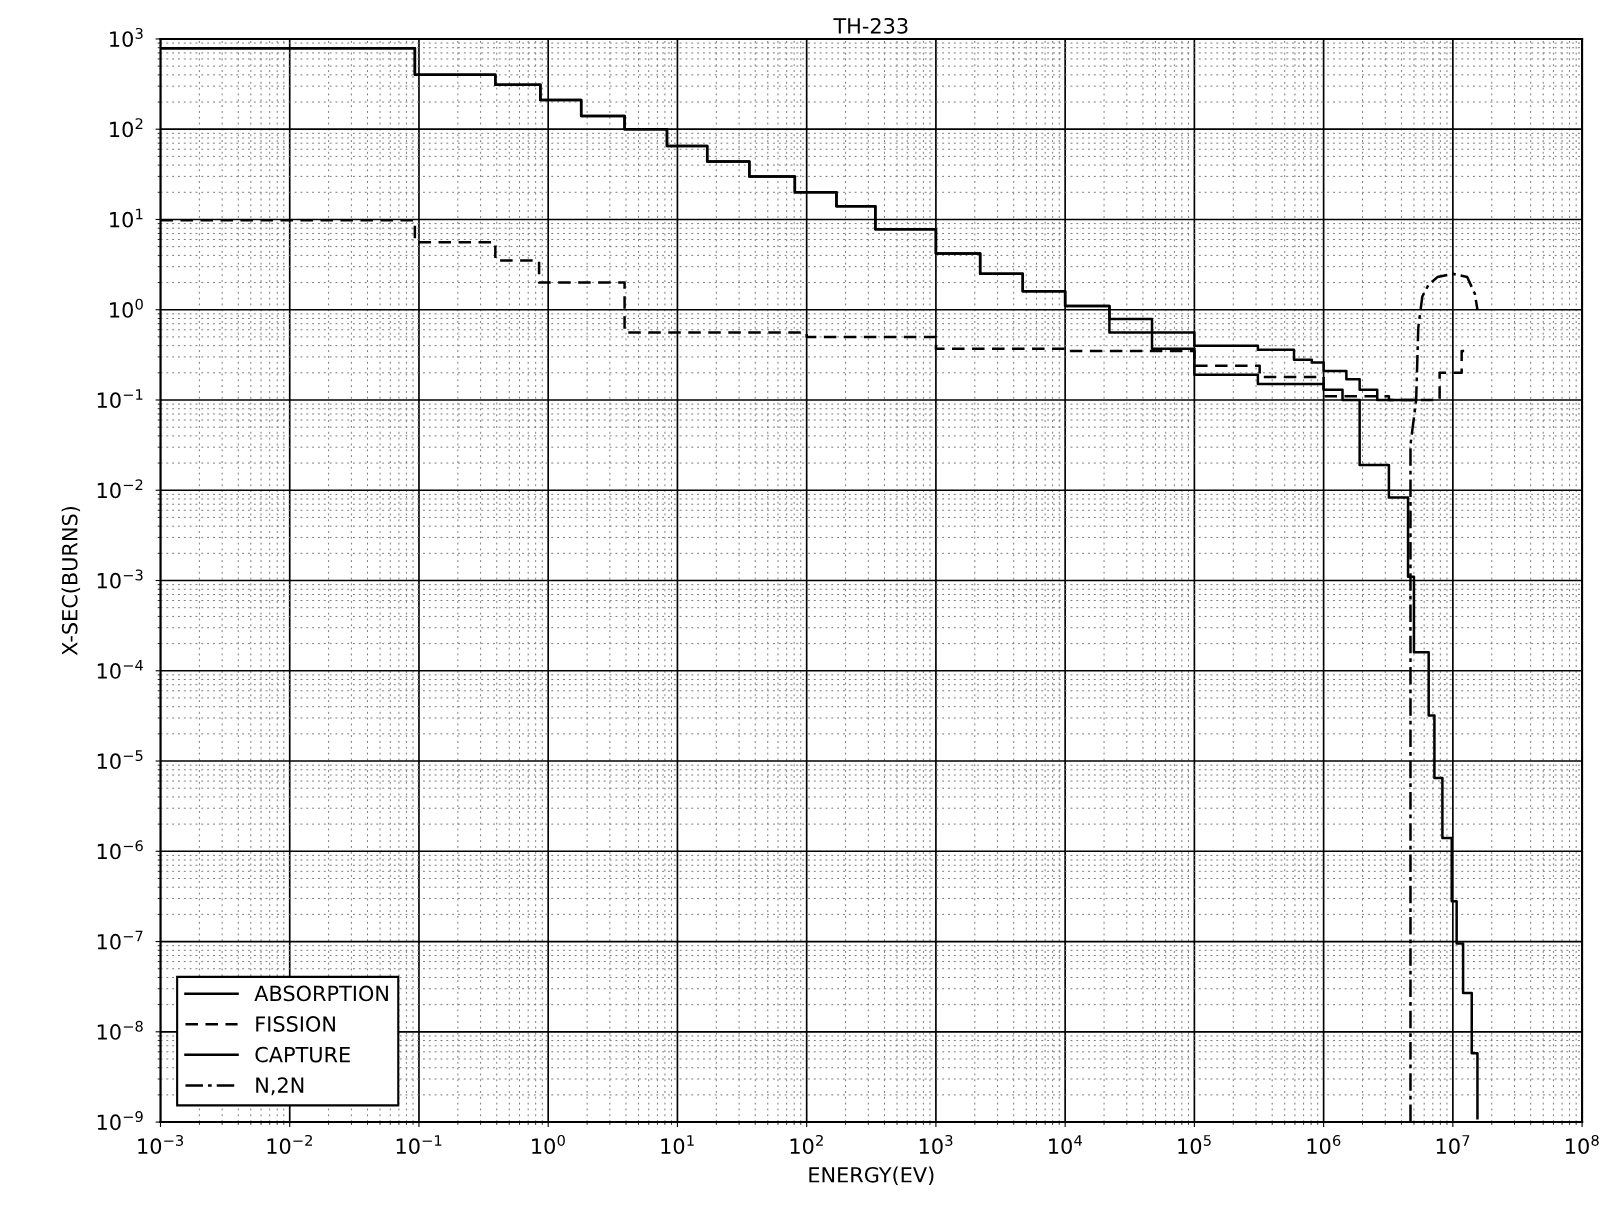 This screenshot has height=1217, width=1621. I want to click on x-tick-label: 10$^{2}$, so click(806, 1144).